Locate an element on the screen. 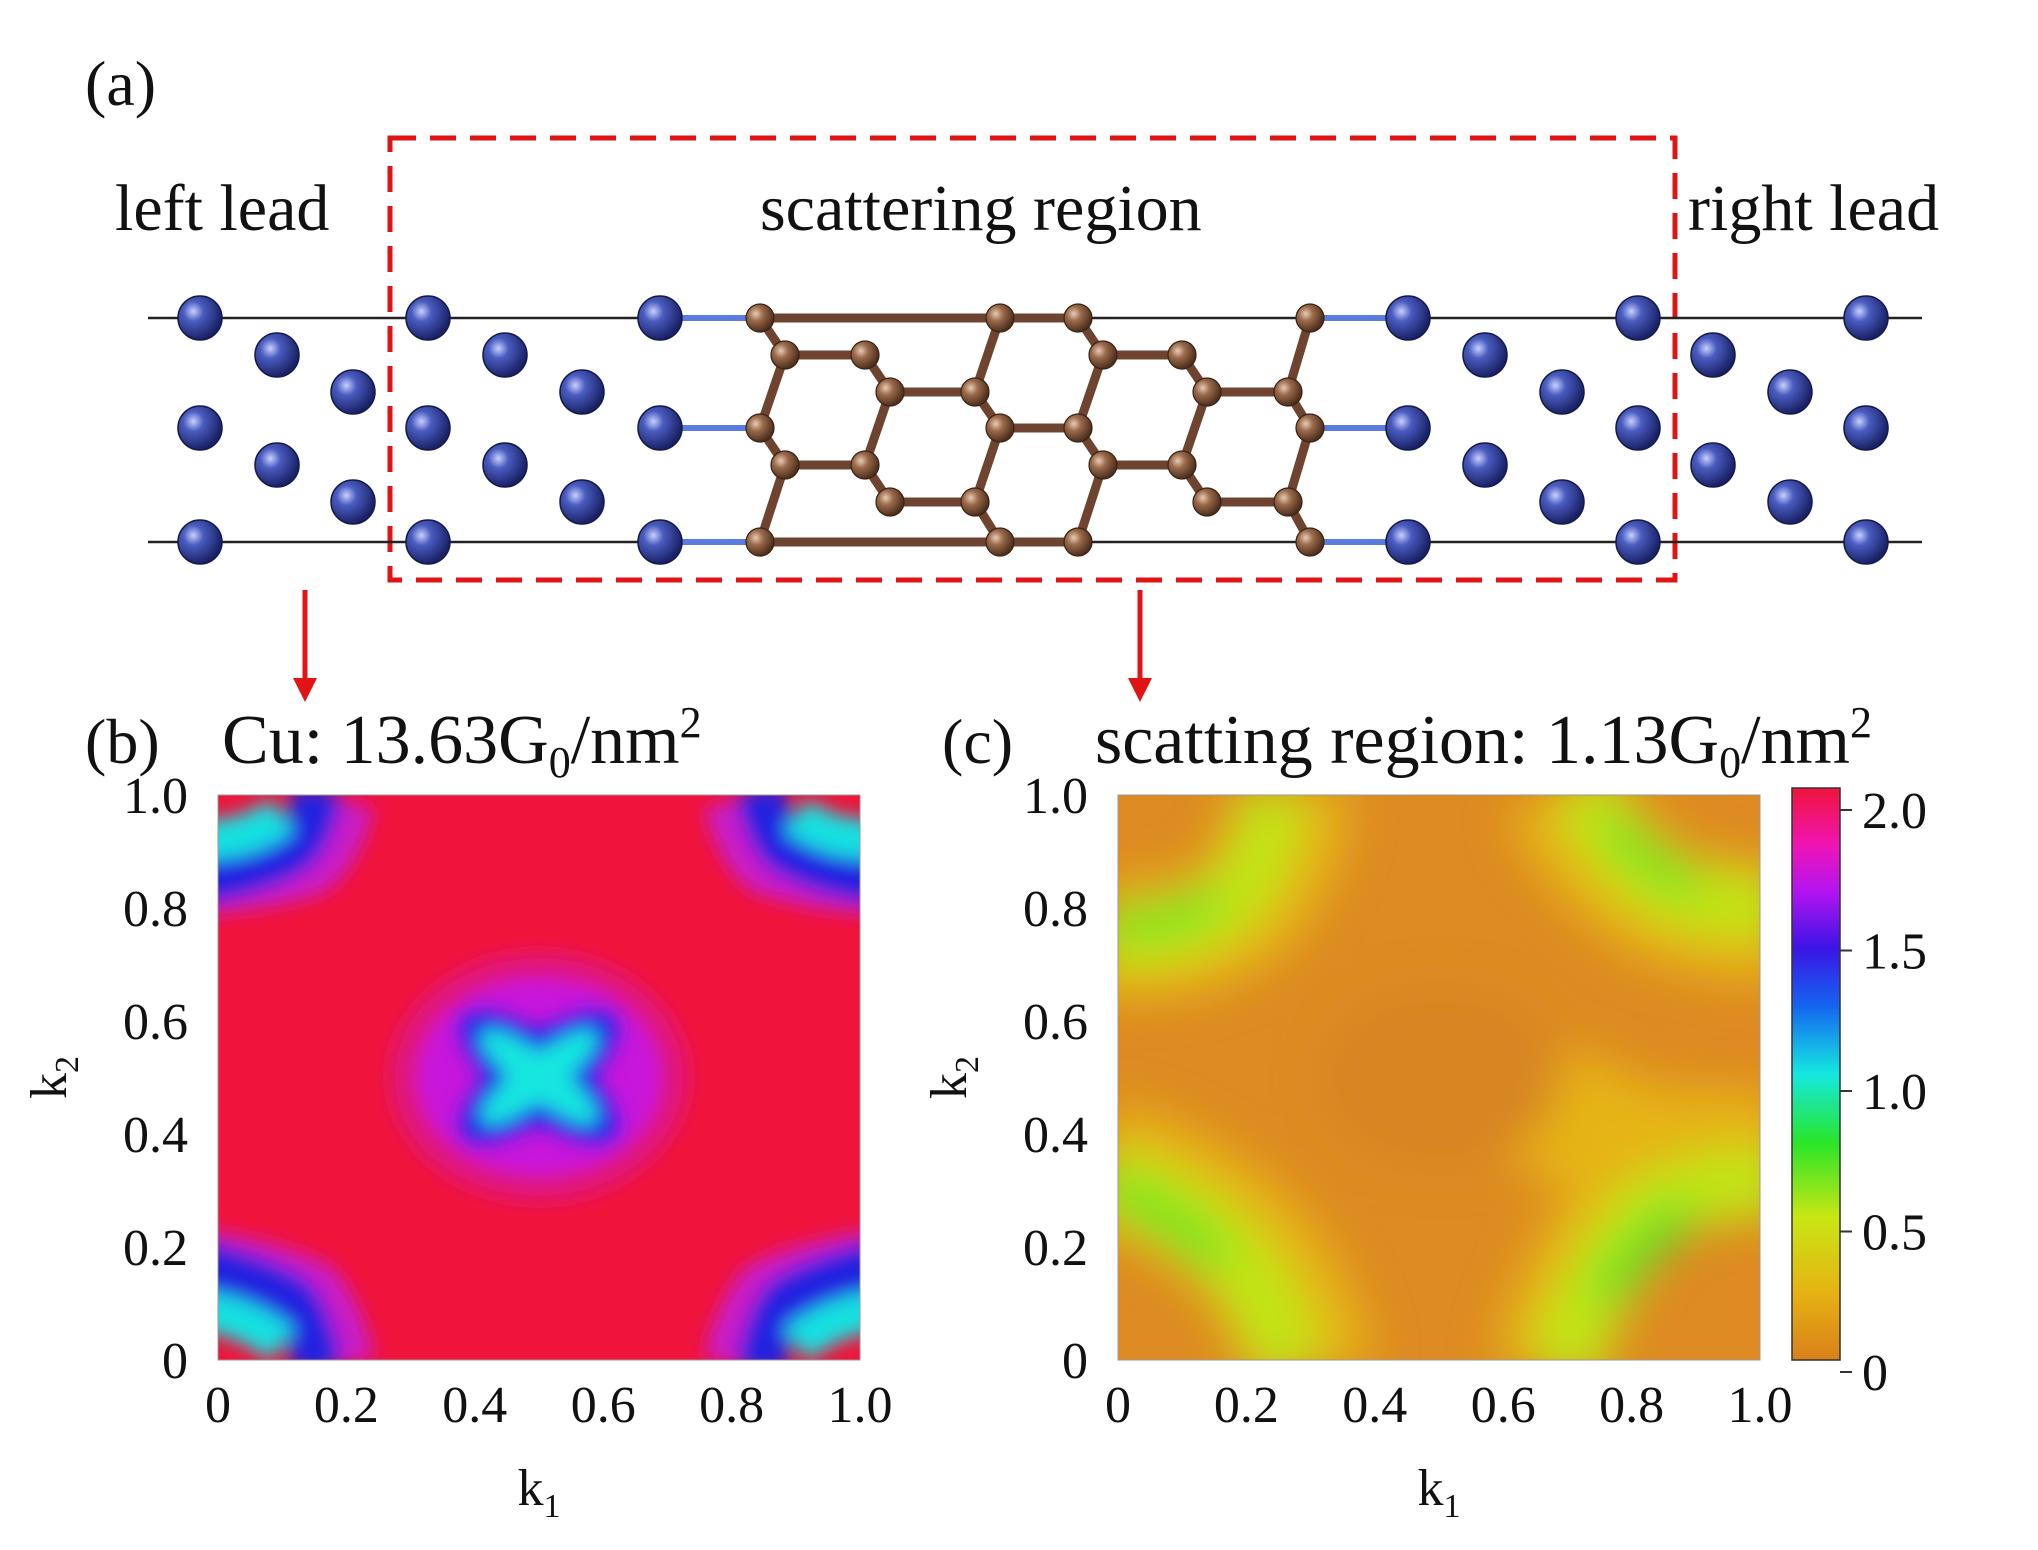 This screenshot has height=1550, width=2038. colorbar-ticks: 0 0.5 1.0 1.5 2.0 is located at coordinates (1883, 1092).